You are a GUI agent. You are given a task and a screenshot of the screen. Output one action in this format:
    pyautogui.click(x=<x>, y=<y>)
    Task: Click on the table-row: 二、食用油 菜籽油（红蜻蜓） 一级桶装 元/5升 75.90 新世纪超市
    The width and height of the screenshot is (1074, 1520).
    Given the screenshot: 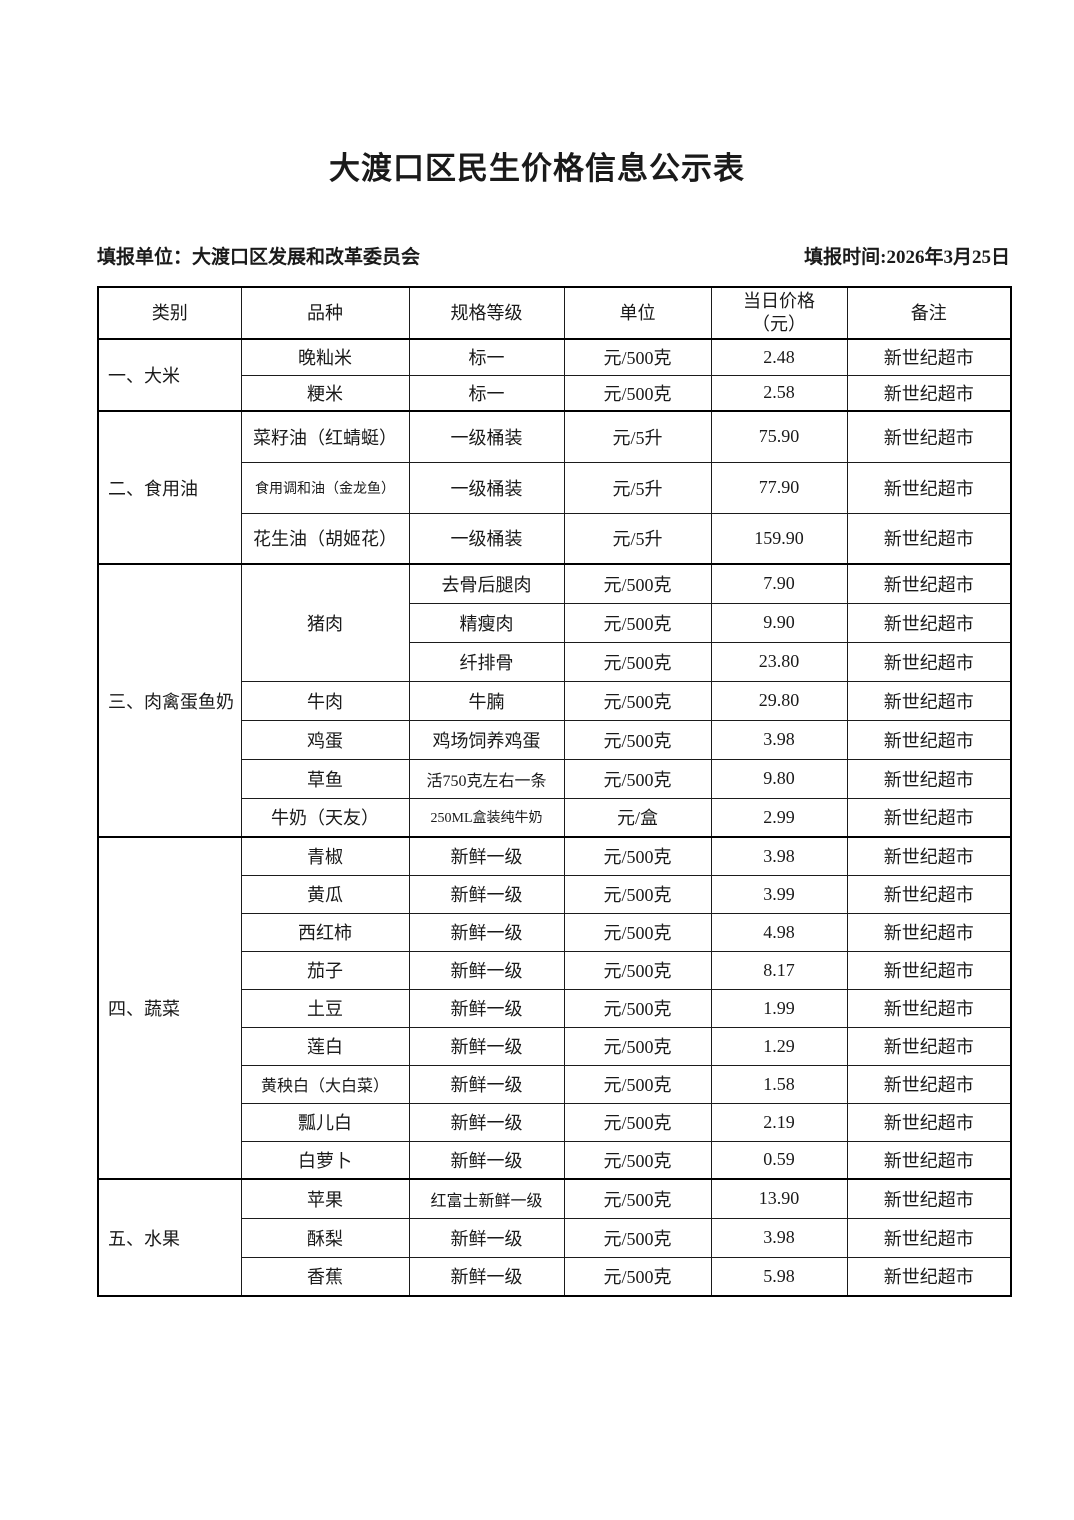 What is the action you would take?
    pyautogui.click(x=554, y=487)
    